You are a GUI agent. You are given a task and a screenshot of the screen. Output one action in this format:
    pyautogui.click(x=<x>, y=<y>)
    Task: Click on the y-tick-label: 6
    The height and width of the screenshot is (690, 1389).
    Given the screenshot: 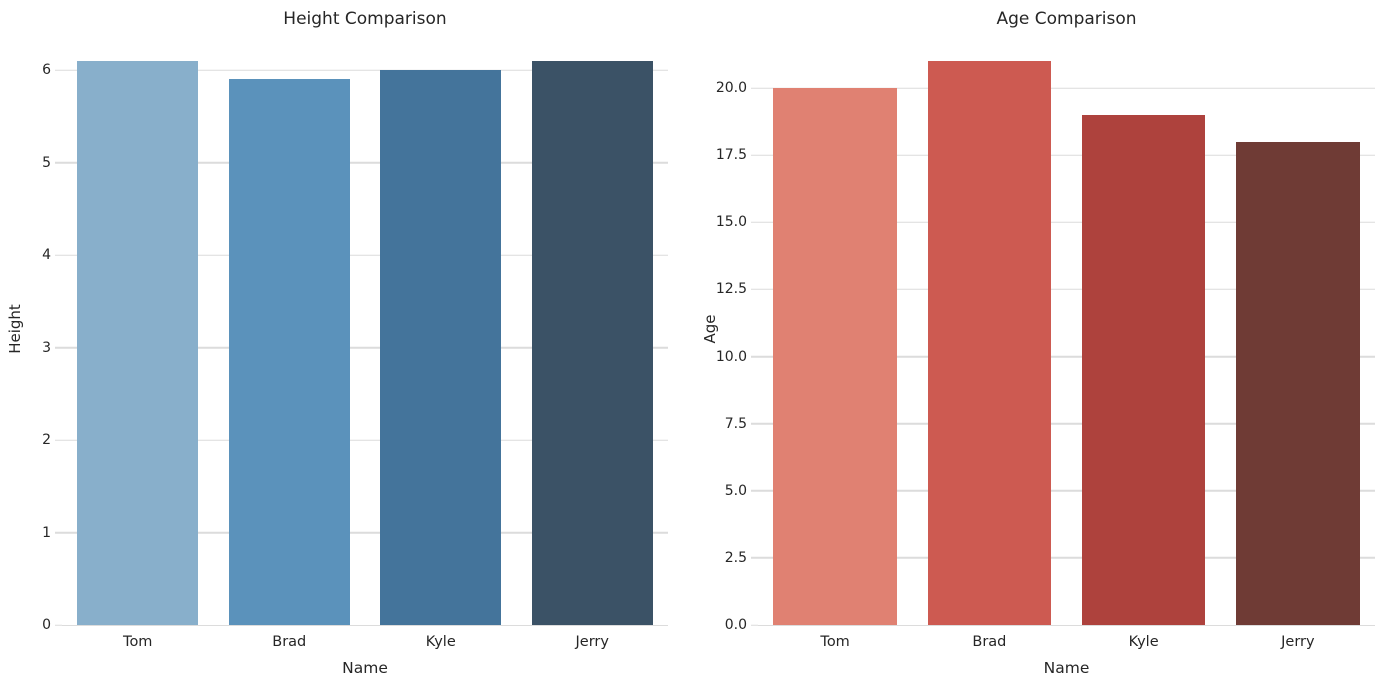 What is the action you would take?
    pyautogui.click(x=46, y=70)
    